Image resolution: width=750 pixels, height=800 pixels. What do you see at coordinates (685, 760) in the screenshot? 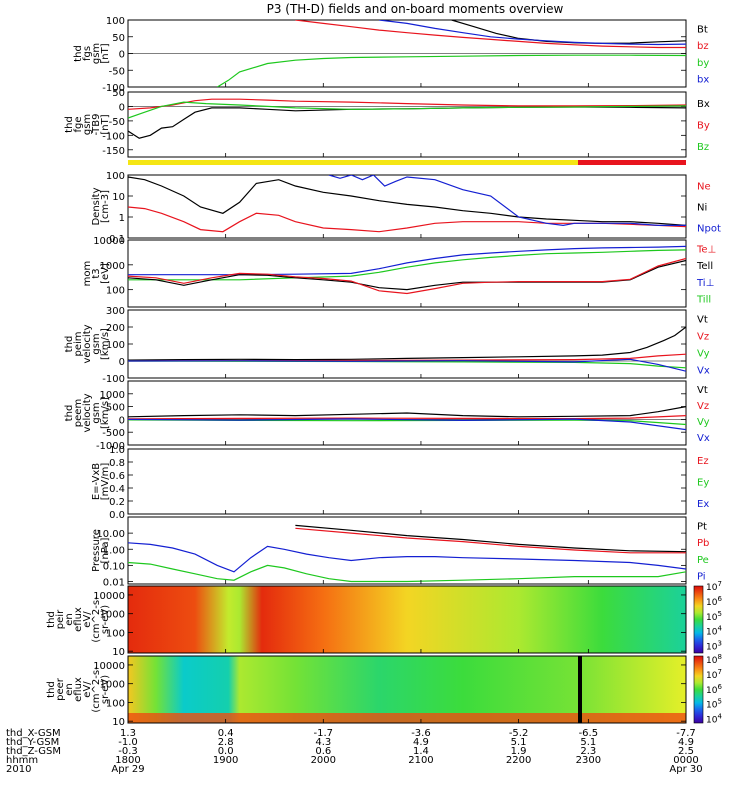
I see `footer-value: 0000` at bounding box center [685, 760].